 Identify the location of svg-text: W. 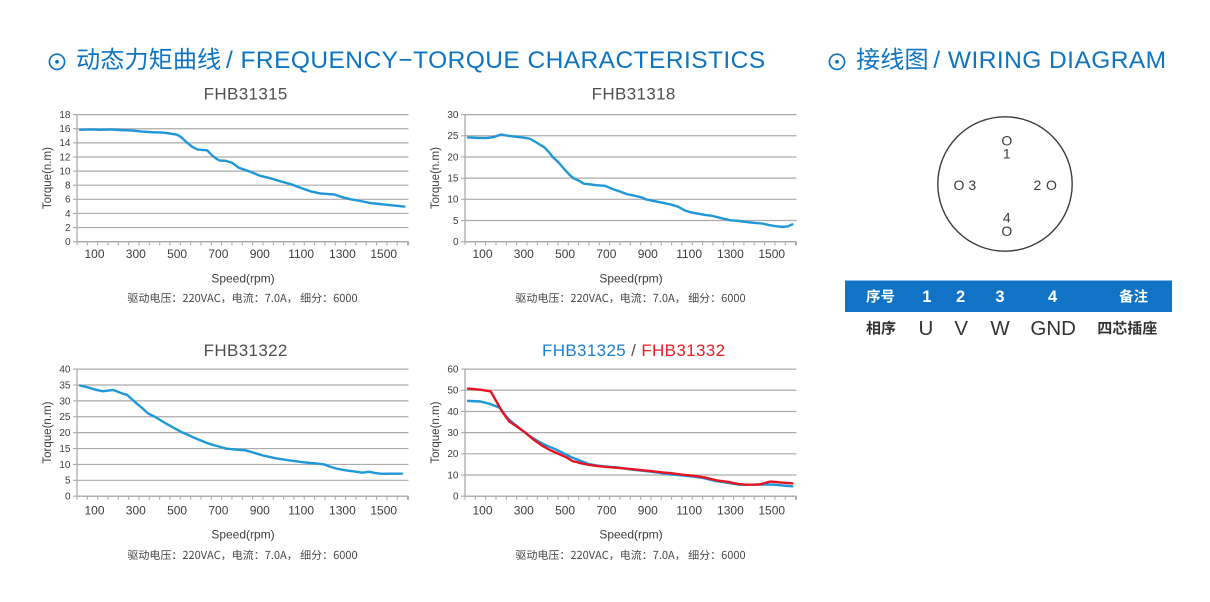
(1000, 328).